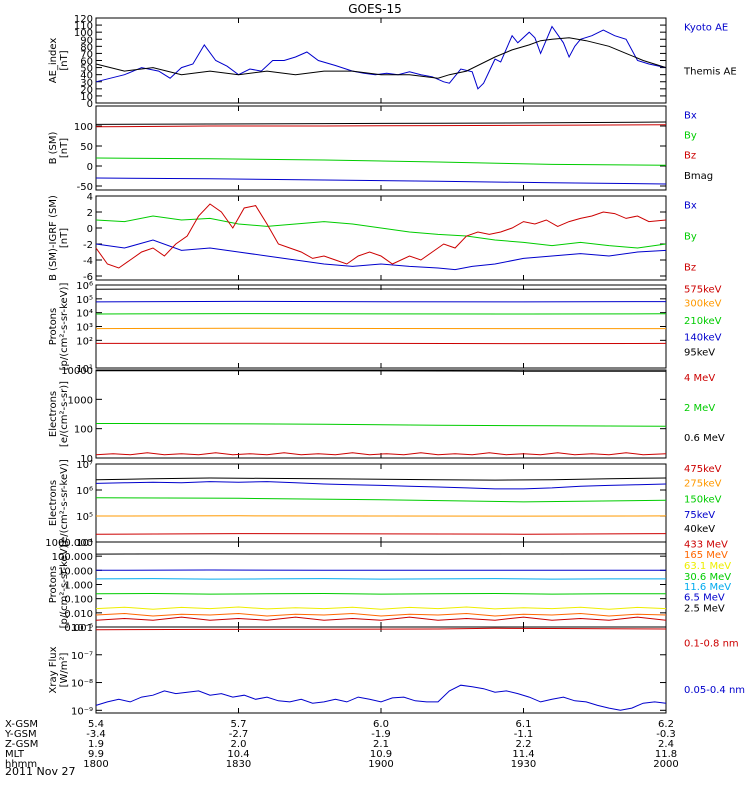  I want to click on y-tick-label: 10⁻⁷, so click(82, 656).